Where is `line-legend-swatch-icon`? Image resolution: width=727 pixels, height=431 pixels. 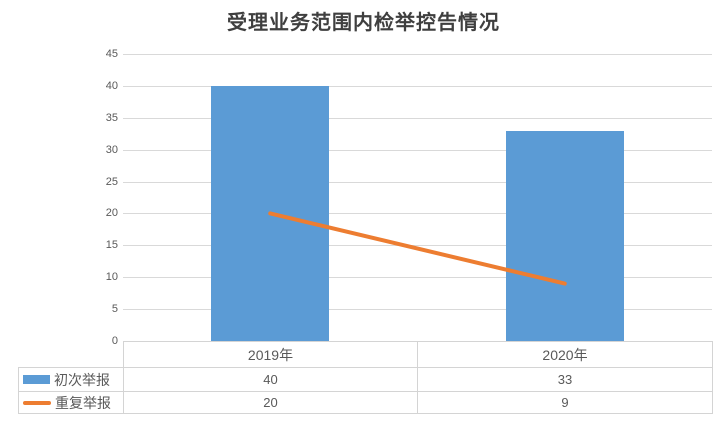 line-legend-swatch-icon is located at coordinates (37, 402).